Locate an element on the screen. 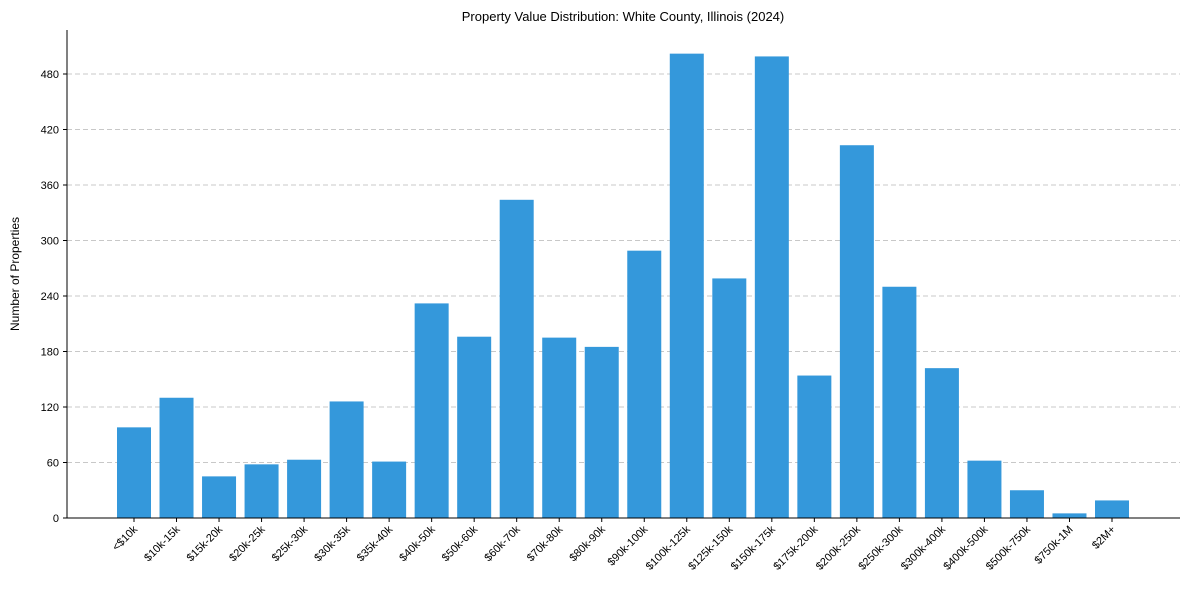 This screenshot has width=1189, height=595. x-tick-label: $2M+ is located at coordinates (1104, 538).